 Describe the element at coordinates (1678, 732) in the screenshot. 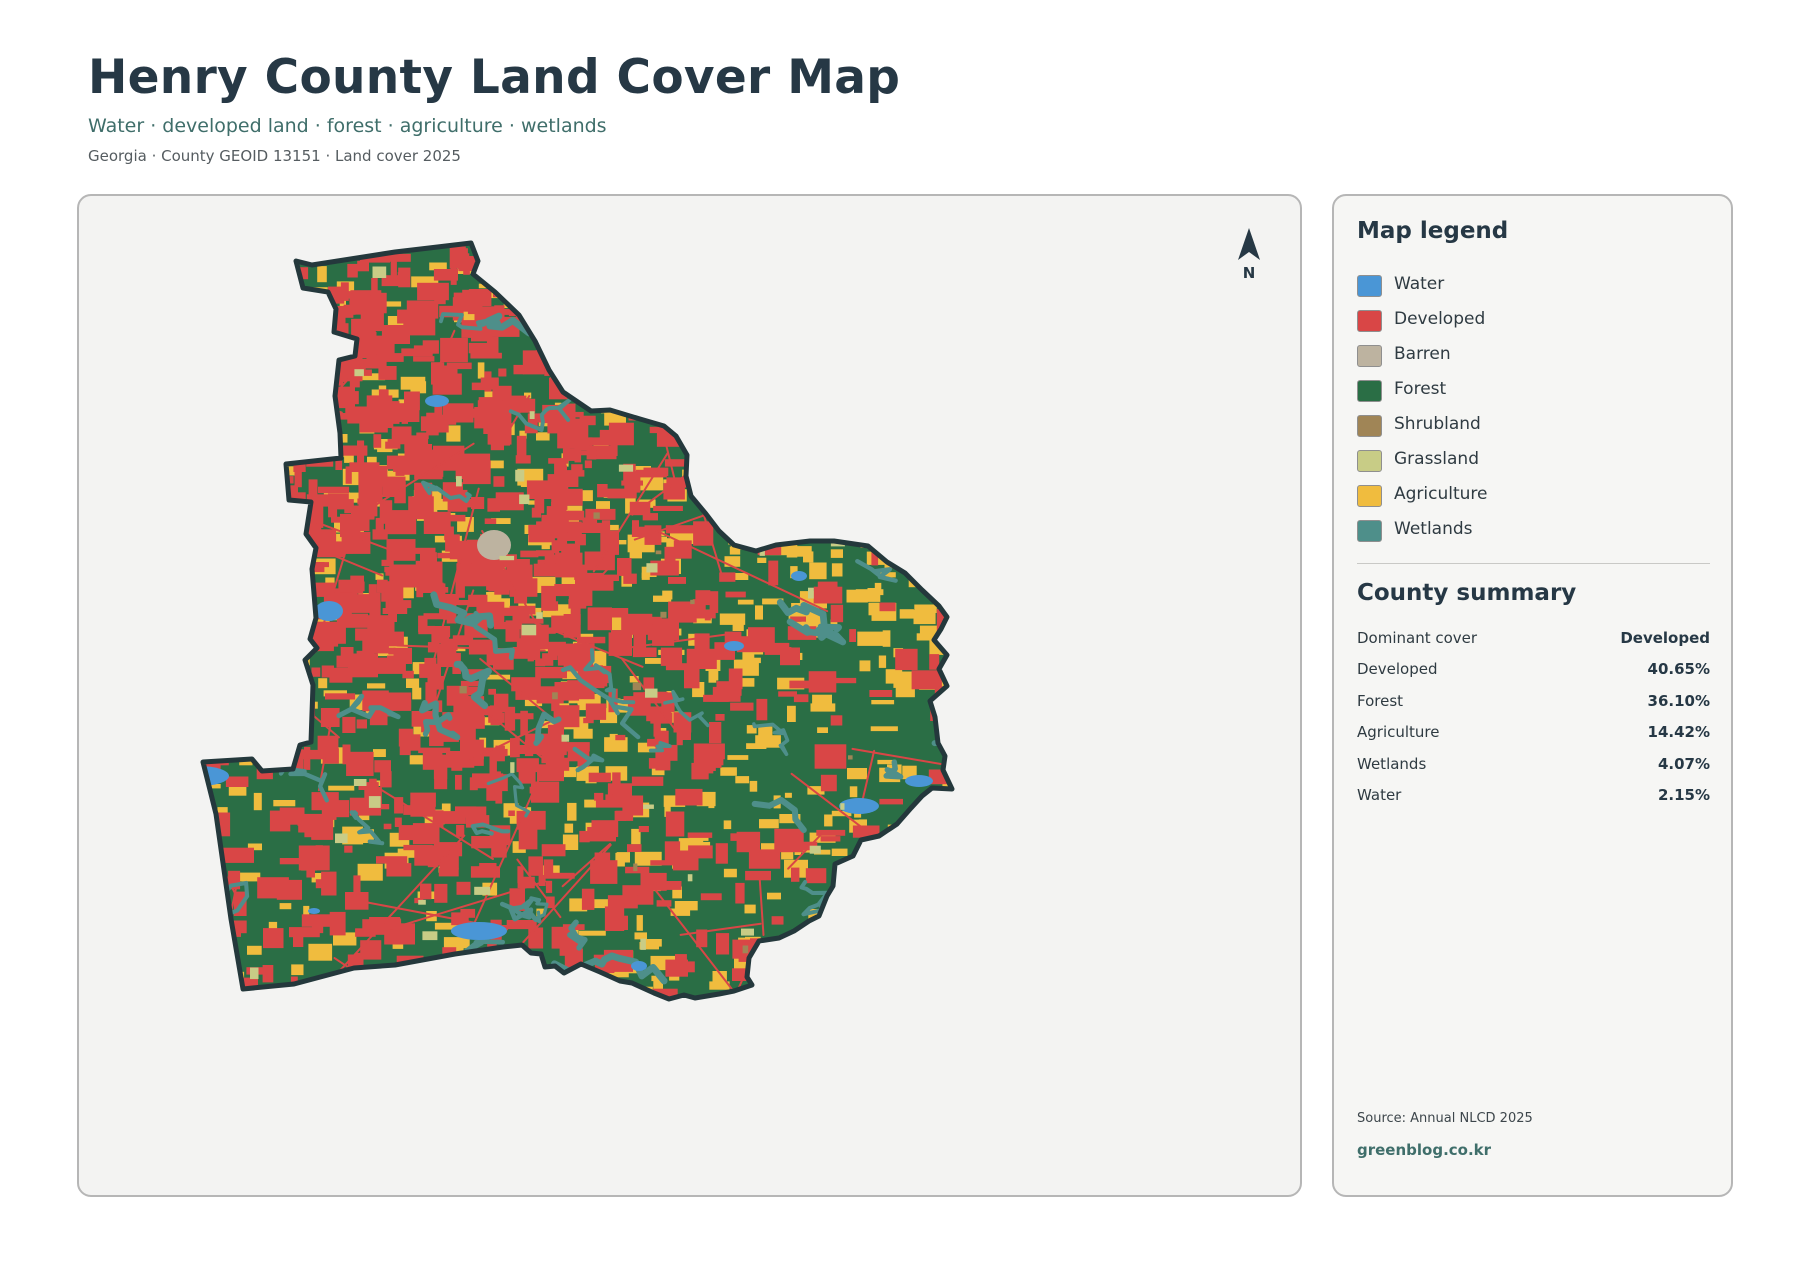

I see `summary-value: 14.42%` at that location.